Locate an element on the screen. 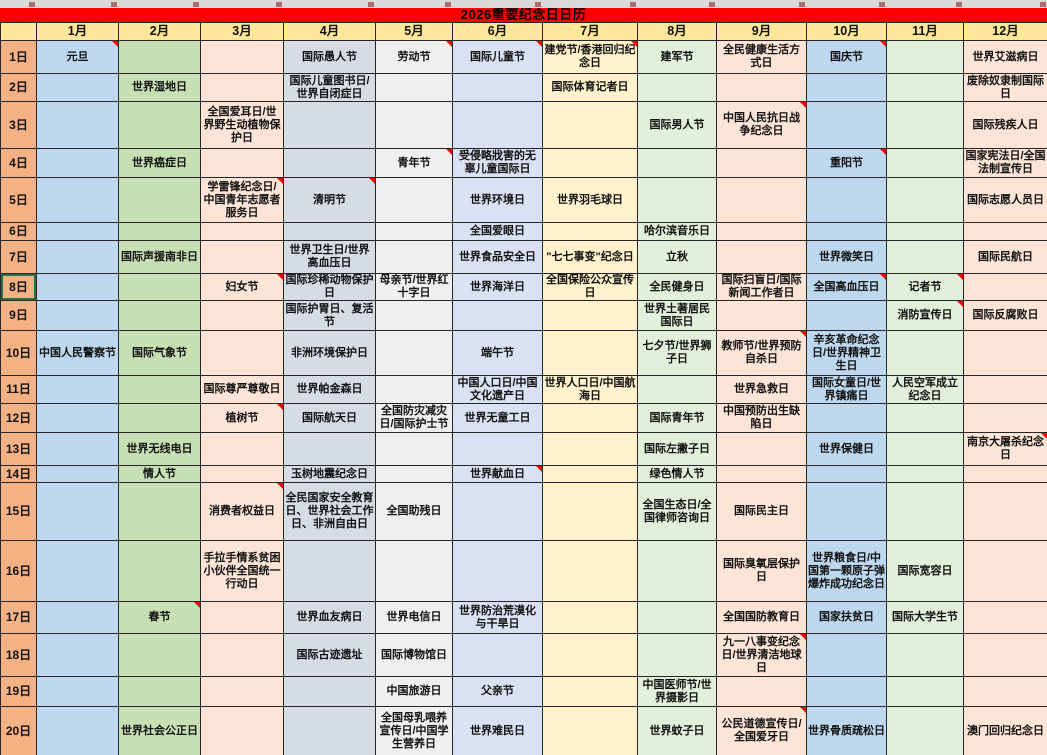 This screenshot has width=1047, height=755. cell-m8-d13: 国际左撇子日 is located at coordinates (677, 449).